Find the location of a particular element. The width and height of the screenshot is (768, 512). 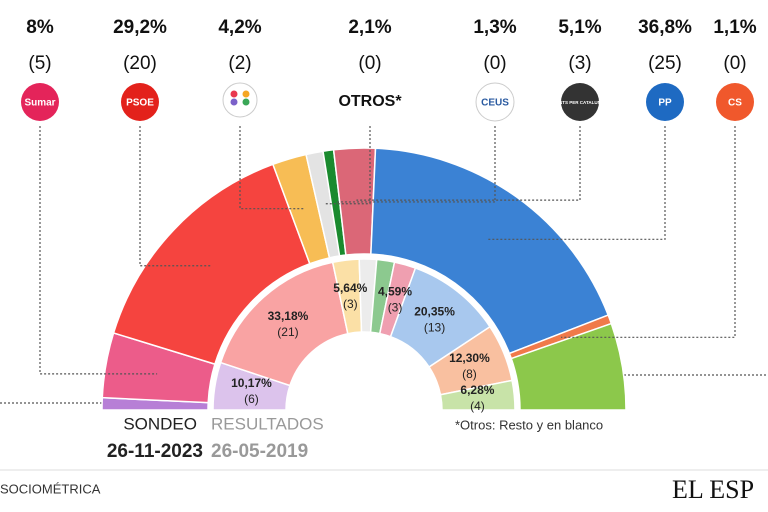

value-label: 1,1% is located at coordinates (734, 27).